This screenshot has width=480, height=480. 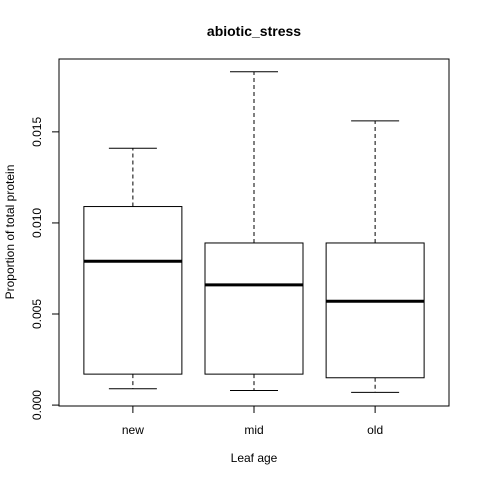 What do you see at coordinates (37, 405) in the screenshot?
I see `y-tick-label: 0.000` at bounding box center [37, 405].